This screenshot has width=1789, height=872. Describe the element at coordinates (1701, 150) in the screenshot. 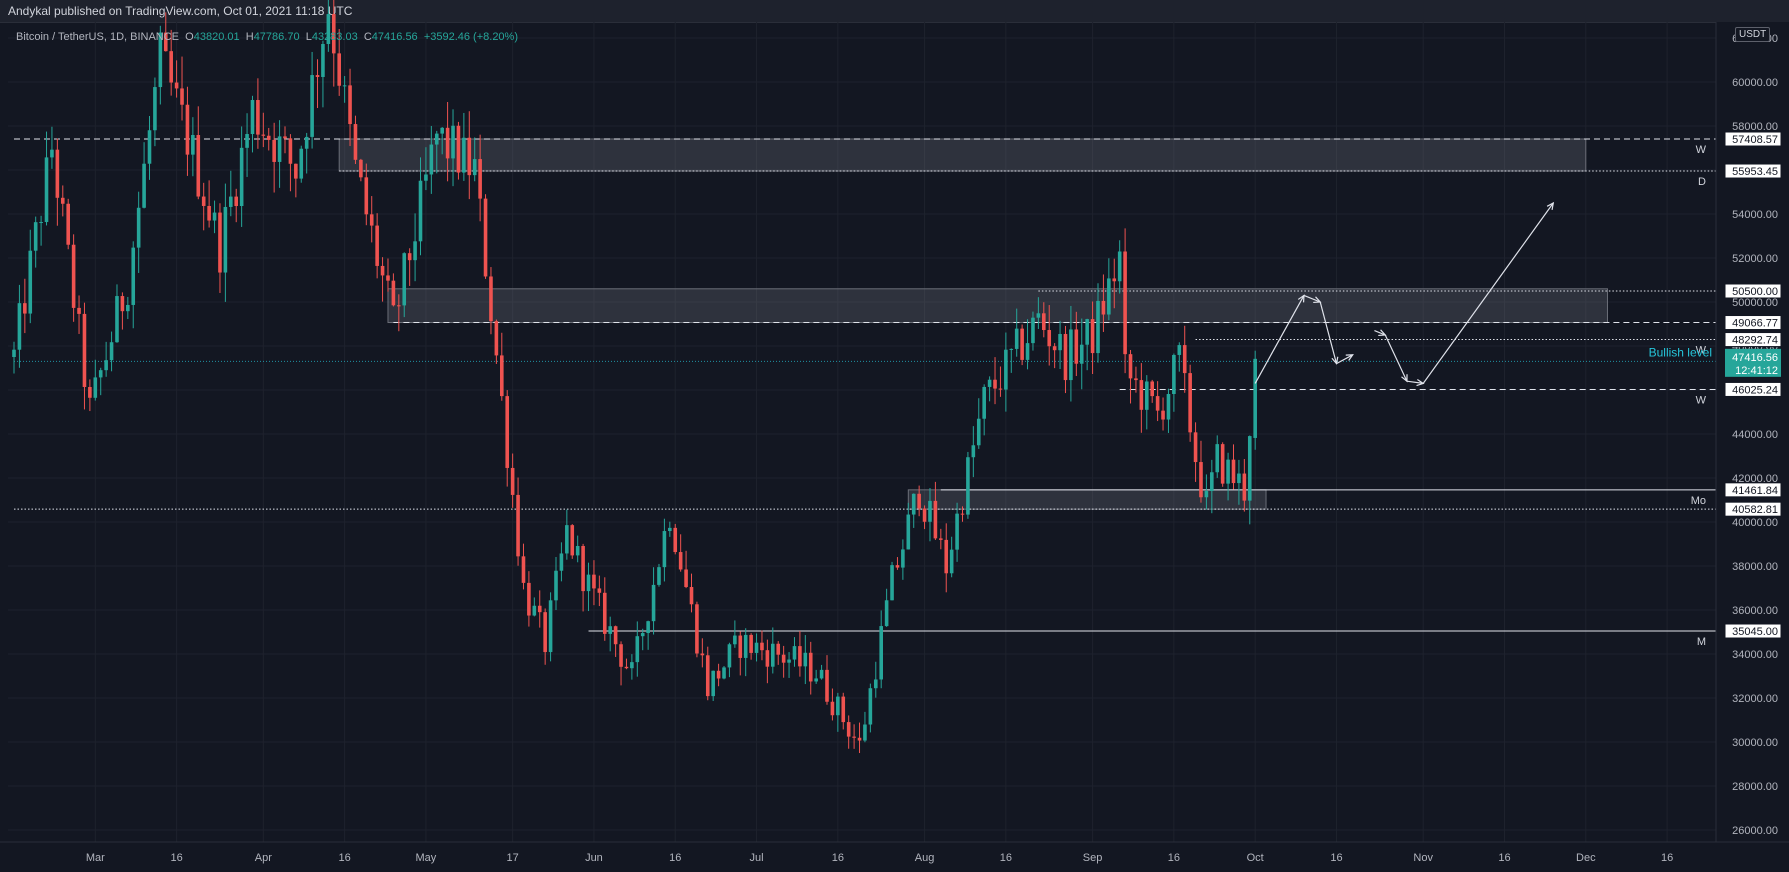

I see `level-tag: W` at that location.